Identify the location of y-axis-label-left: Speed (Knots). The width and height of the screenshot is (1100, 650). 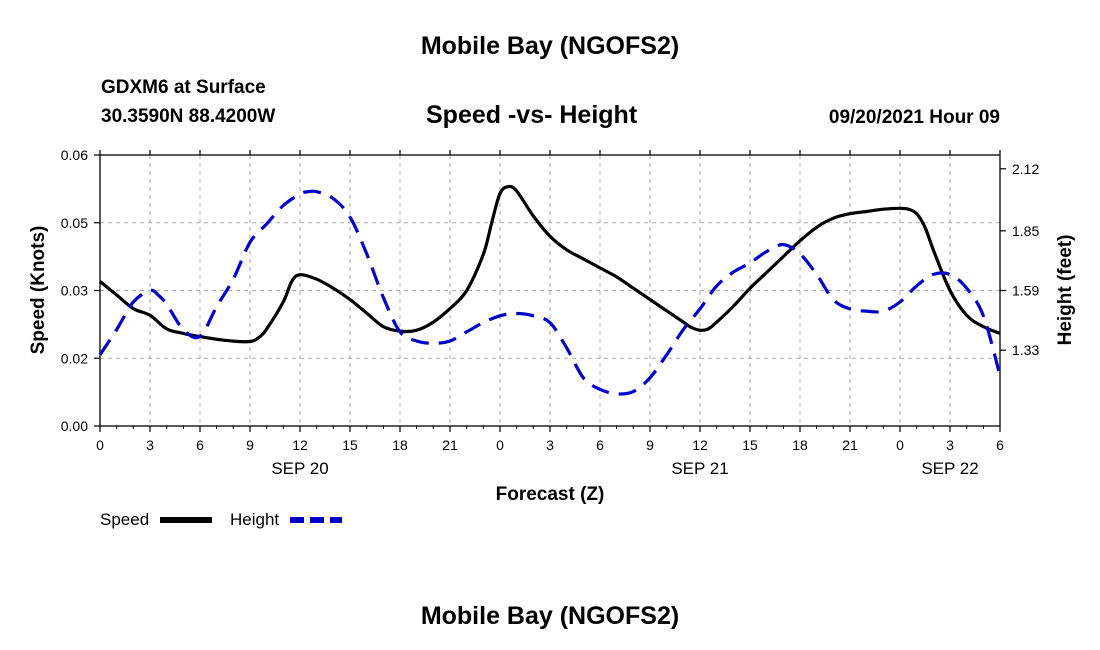
(38, 290).